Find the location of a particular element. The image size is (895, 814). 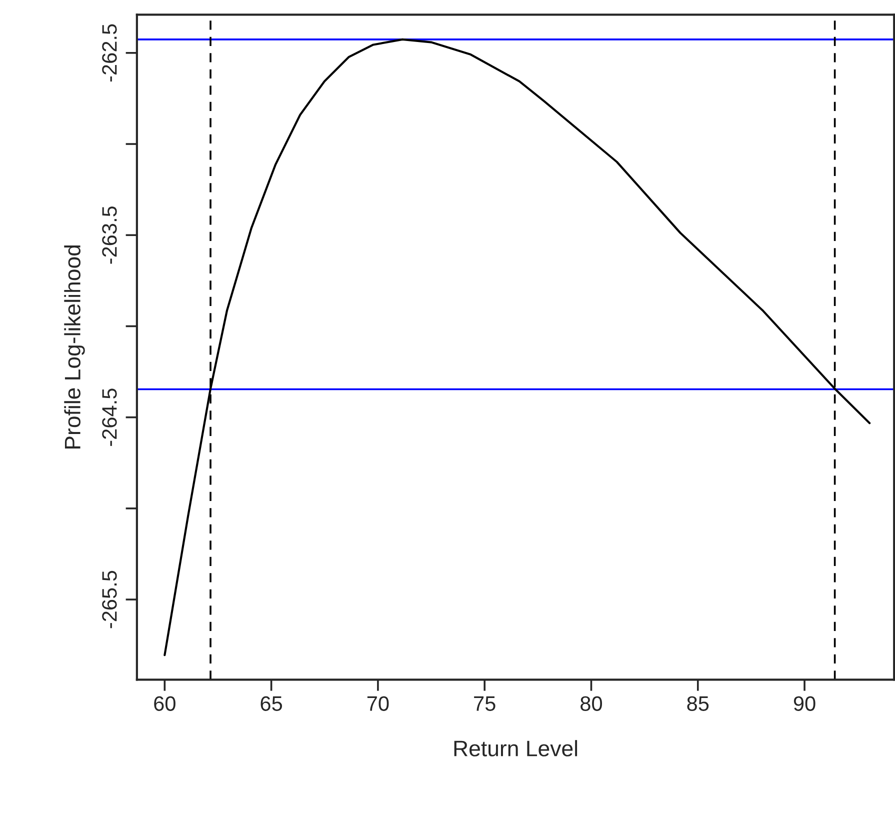

y-tick-label: -265.5 is located at coordinates (109, 599).